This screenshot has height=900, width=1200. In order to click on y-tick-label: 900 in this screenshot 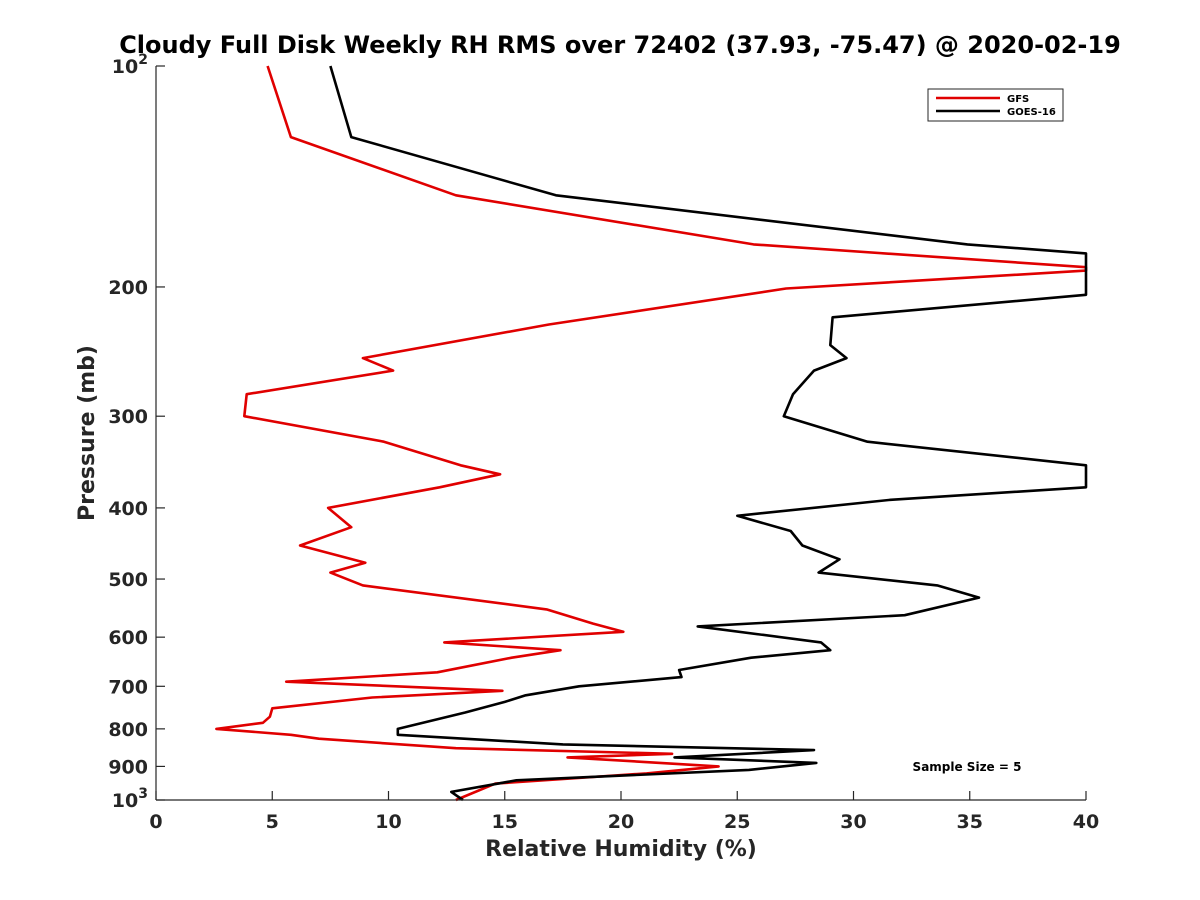, I will do `click(128, 767)`.